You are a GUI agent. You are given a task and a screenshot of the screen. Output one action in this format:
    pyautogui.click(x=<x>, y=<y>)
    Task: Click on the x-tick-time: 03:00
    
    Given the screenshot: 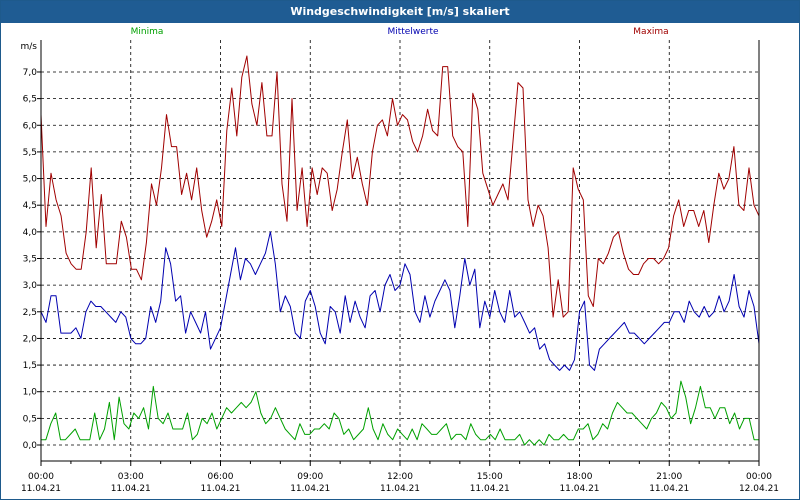 What is the action you would take?
    pyautogui.click(x=131, y=477)
    